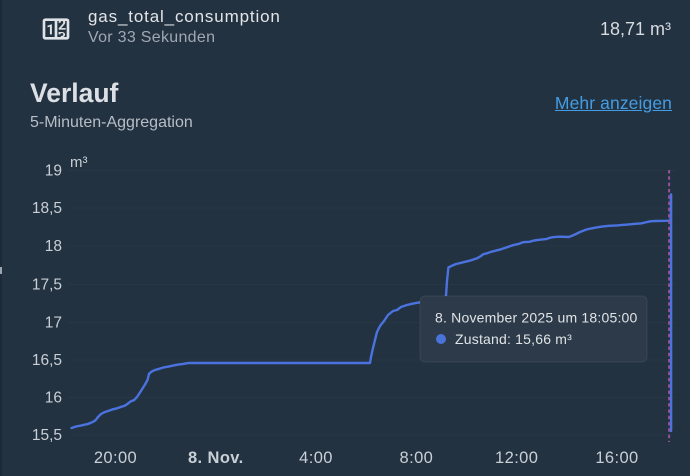 This screenshot has height=476, width=690. What do you see at coordinates (53, 398) in the screenshot?
I see `svg-text: 16` at bounding box center [53, 398].